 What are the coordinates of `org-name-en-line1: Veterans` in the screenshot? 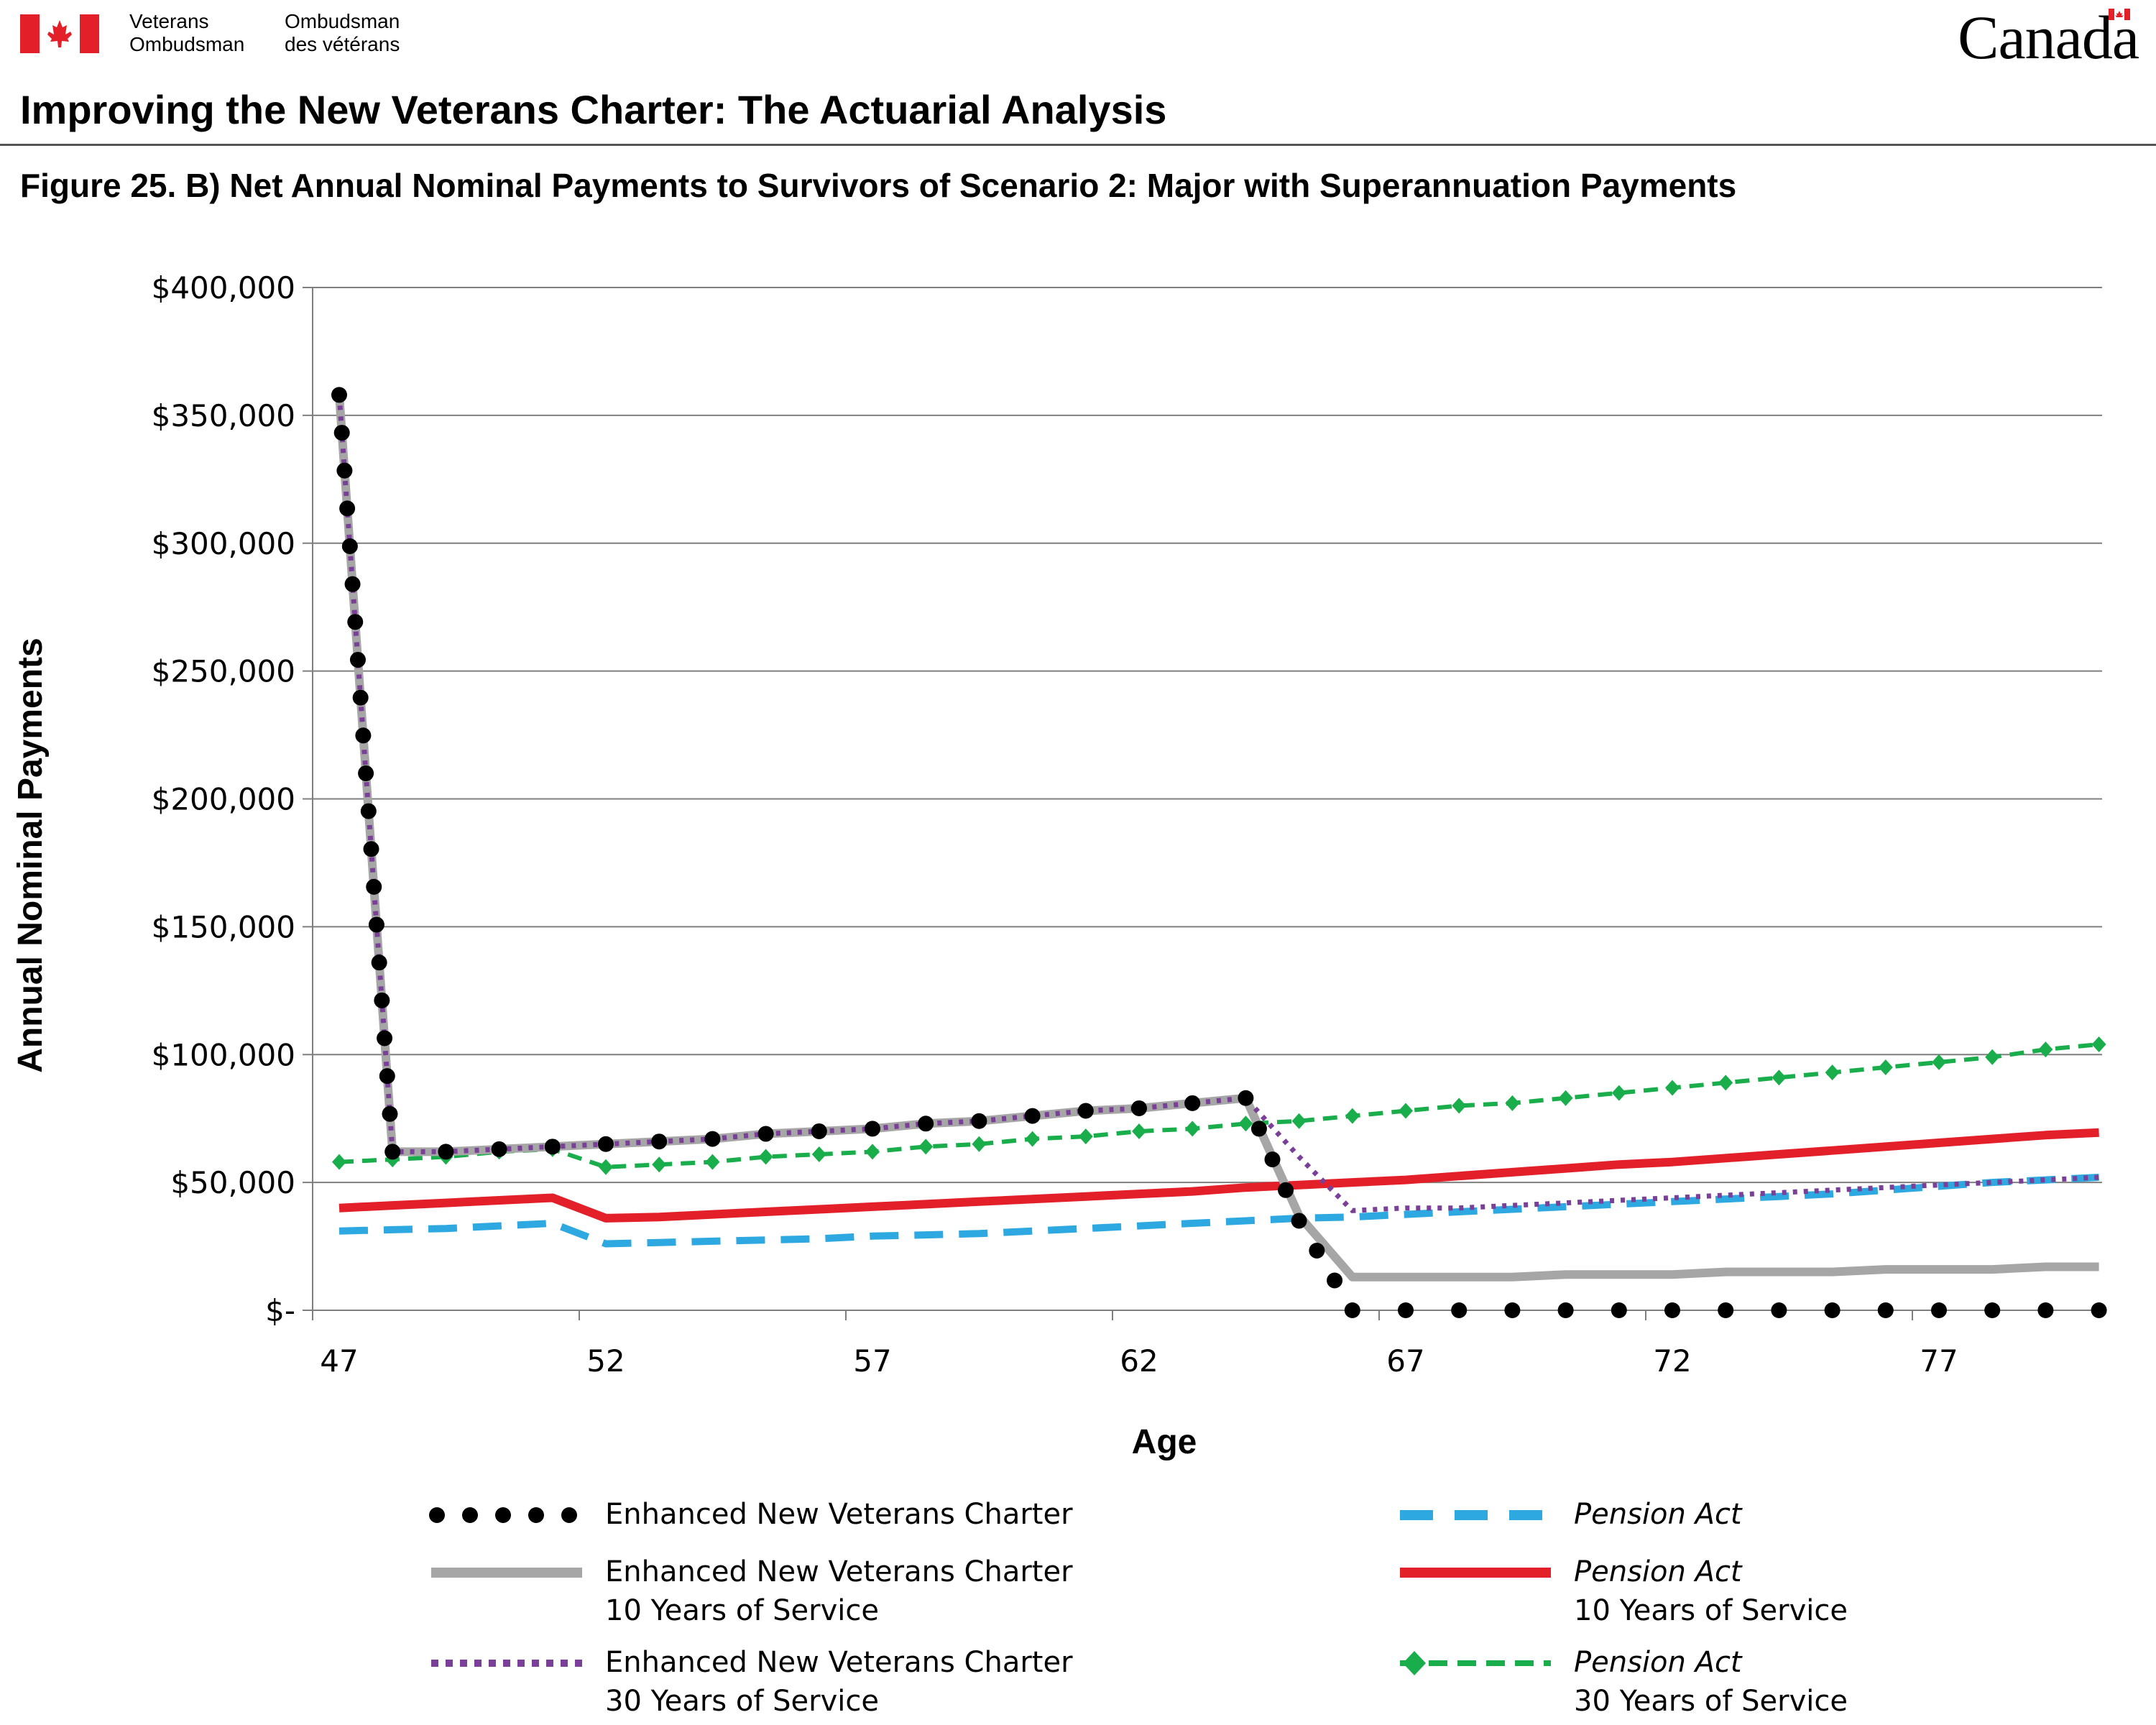 It's located at (169, 21).